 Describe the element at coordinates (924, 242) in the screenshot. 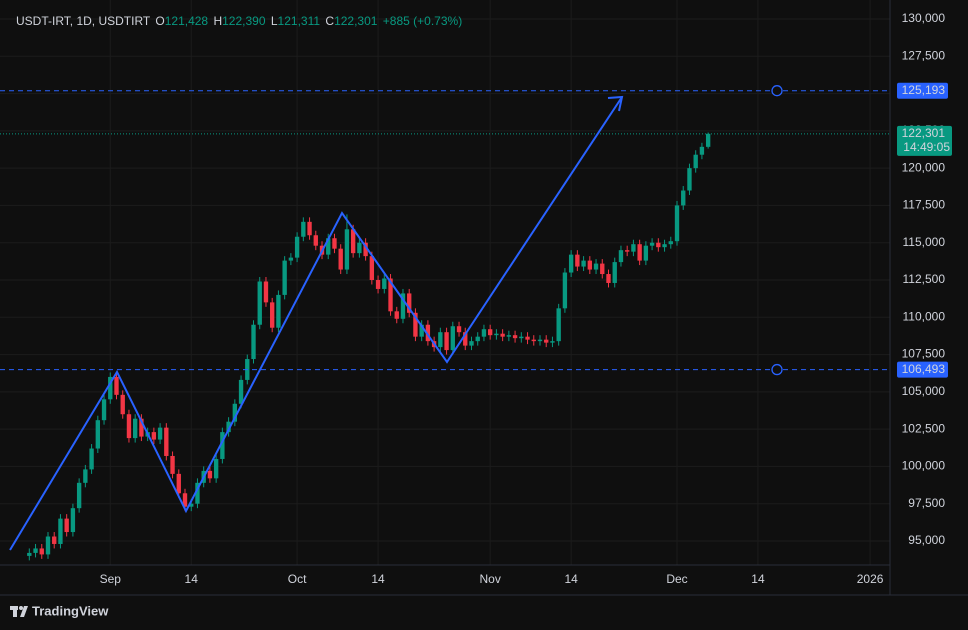

I see `y-tick-label: 115,000` at that location.